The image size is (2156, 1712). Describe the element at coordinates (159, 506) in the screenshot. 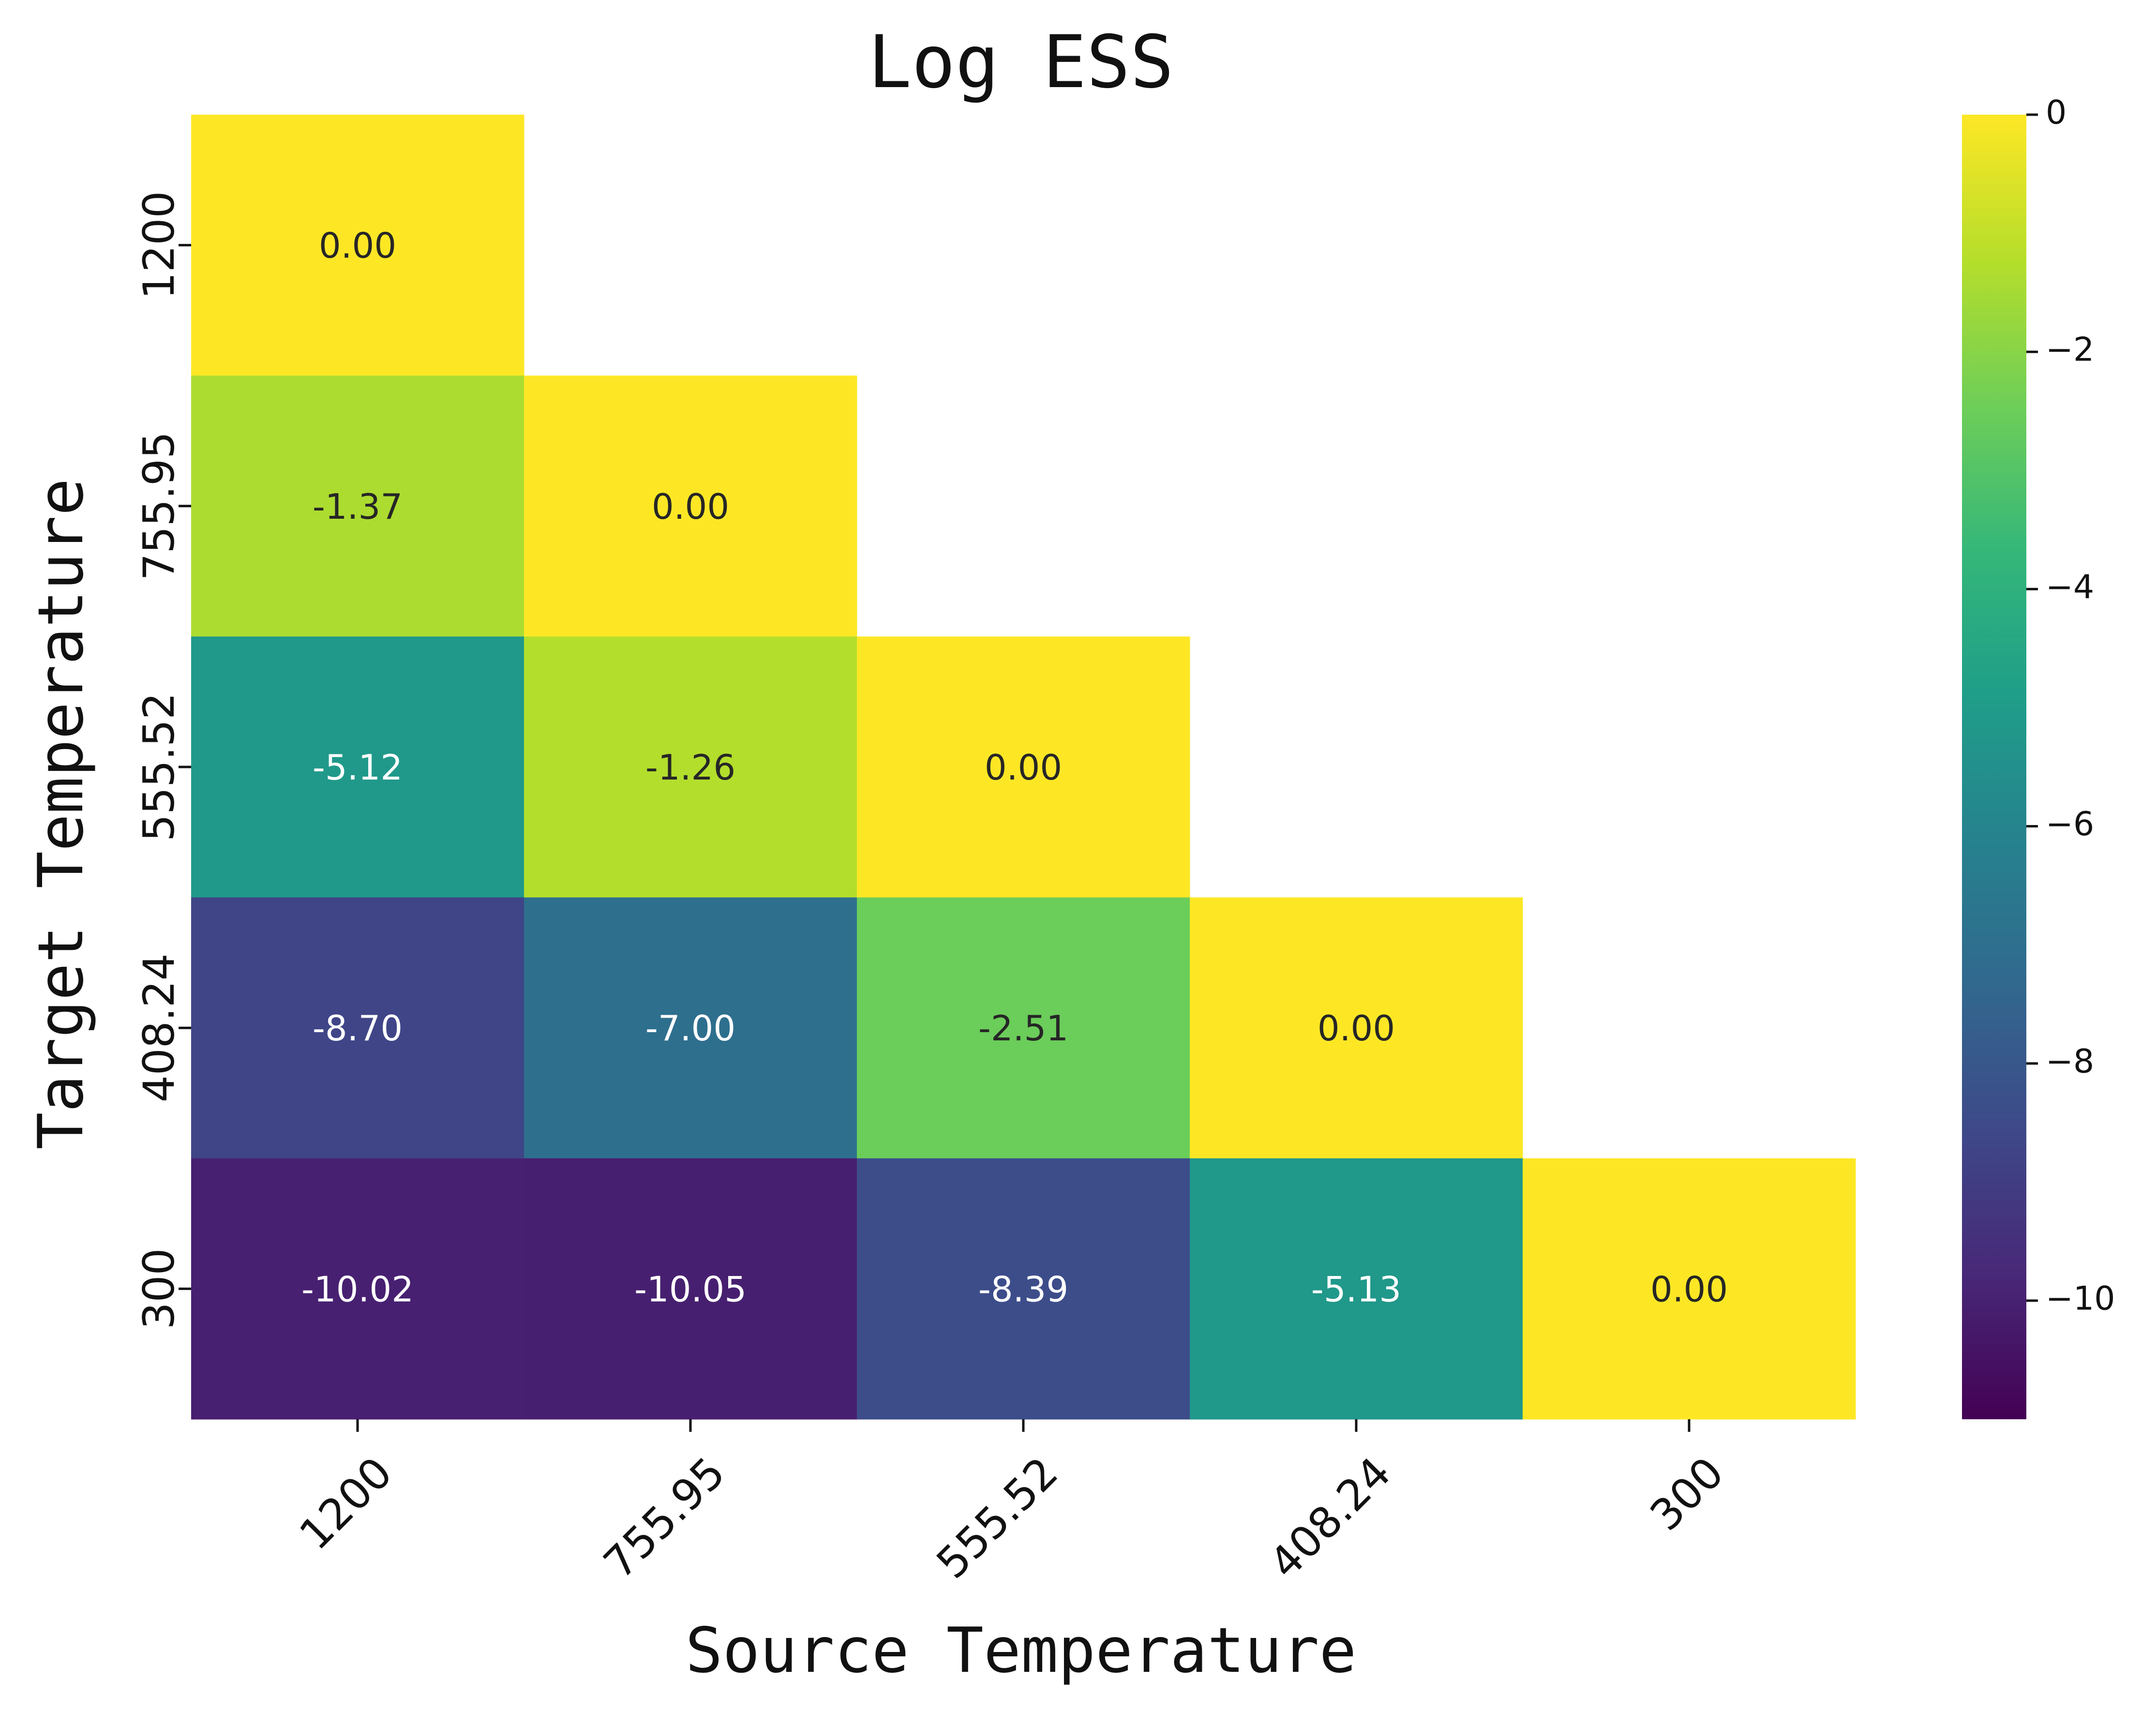

I see `y-tick-label: 755.95` at that location.